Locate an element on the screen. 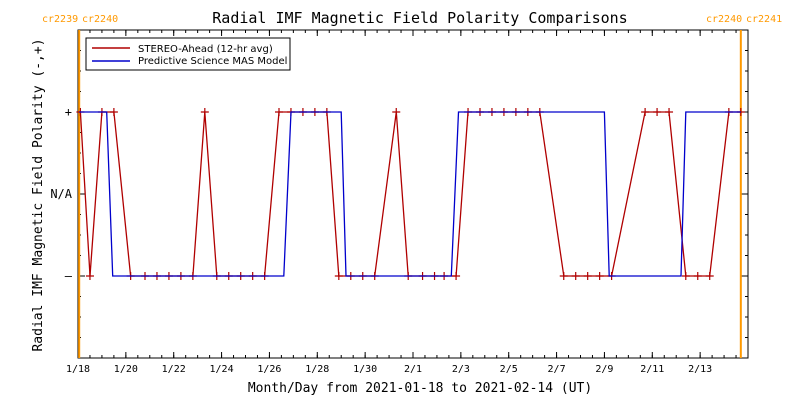 This screenshot has height=400, width=800. x-tick-label: 1/28 is located at coordinates (317, 369).